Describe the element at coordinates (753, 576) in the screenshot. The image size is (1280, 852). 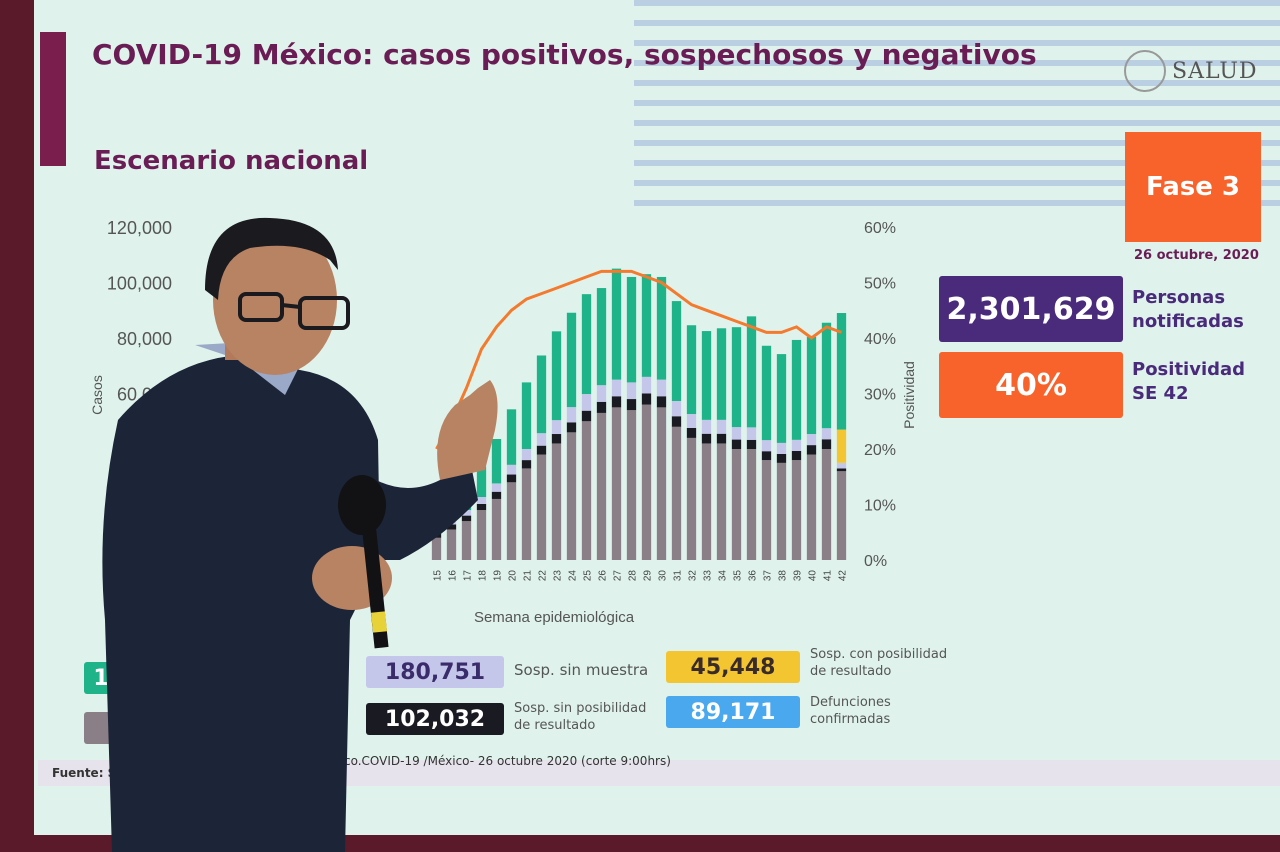
I see `x-tick-label: 36` at that location.